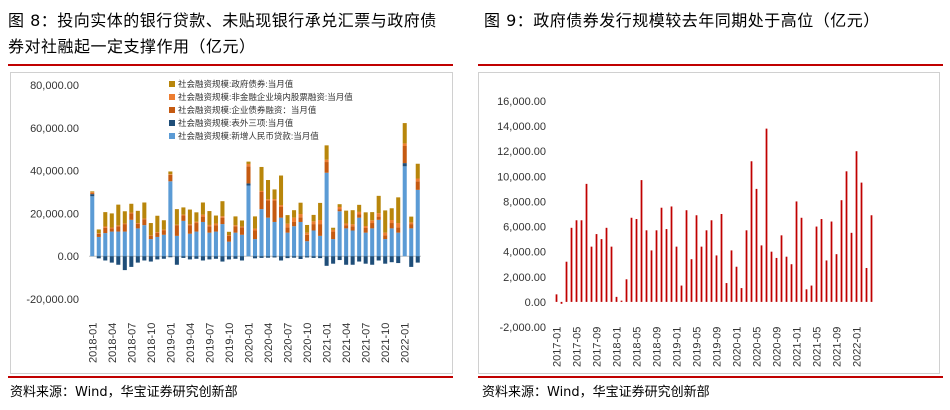 The height and width of the screenshot is (410, 950). What do you see at coordinates (758, 347) in the screenshot?
I see `x-tick-label: 2020-05` at bounding box center [758, 347].